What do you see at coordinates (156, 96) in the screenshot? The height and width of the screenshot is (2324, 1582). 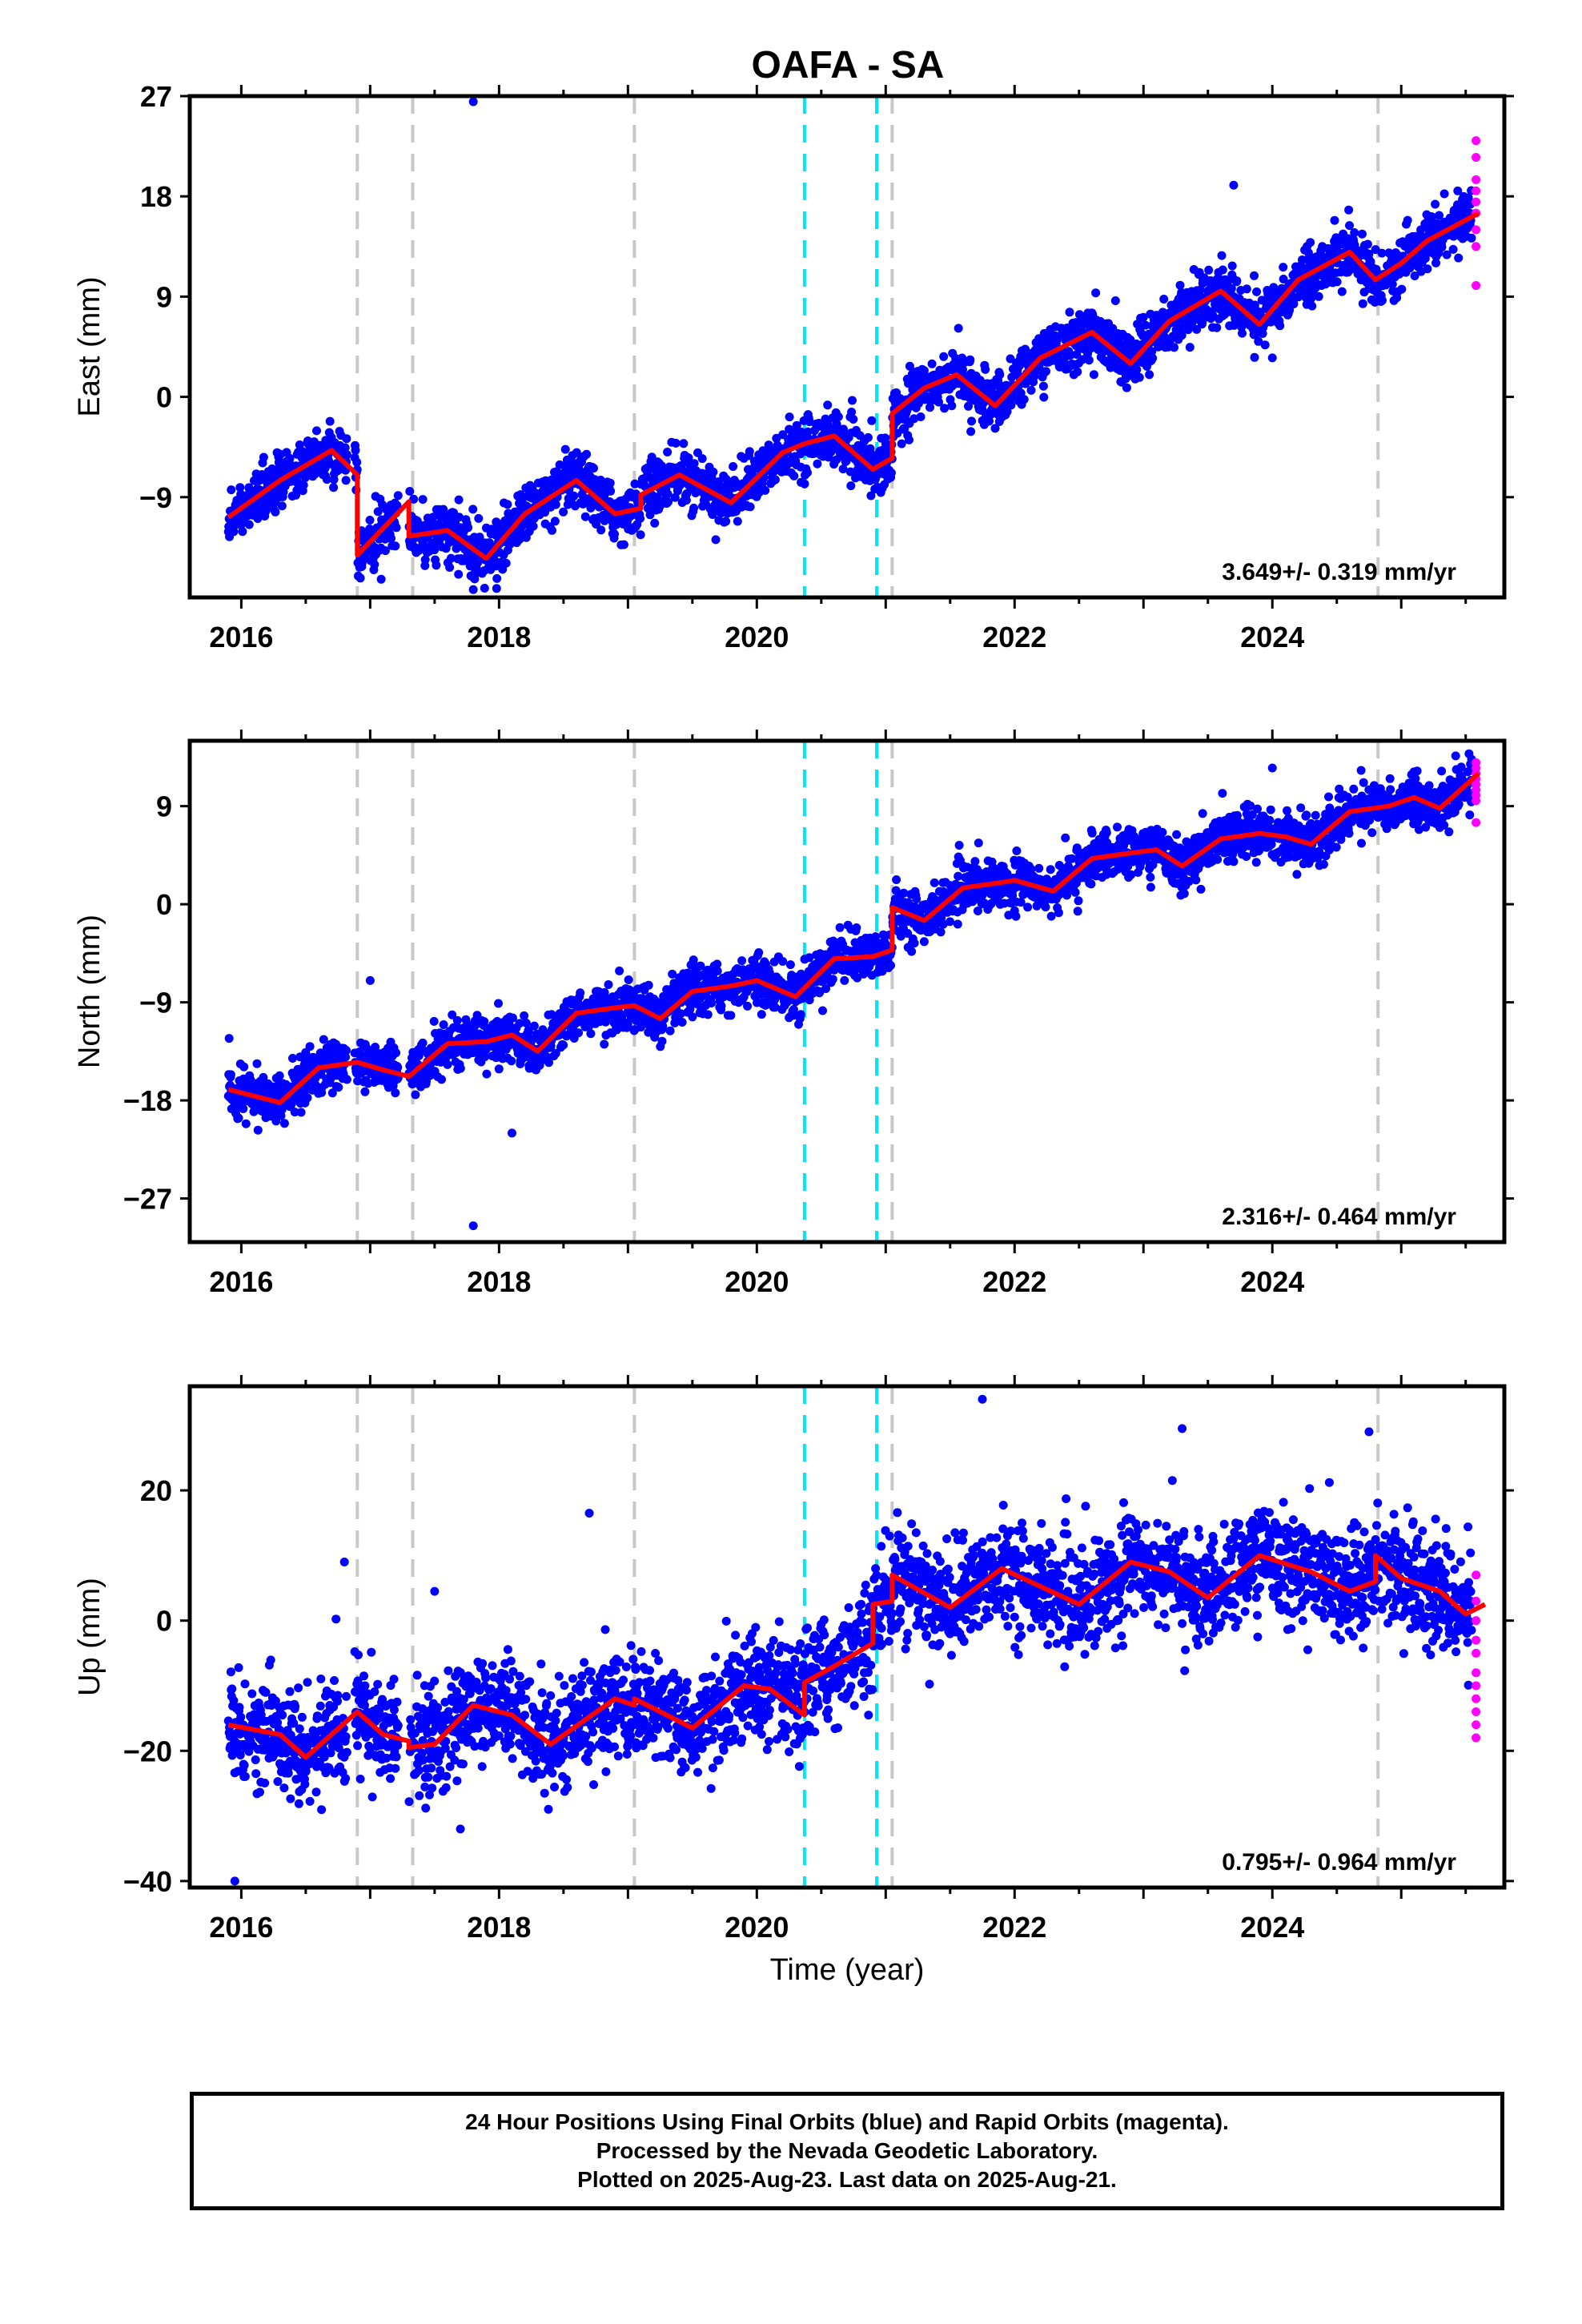 I see `y-tick-label: 27` at bounding box center [156, 96].